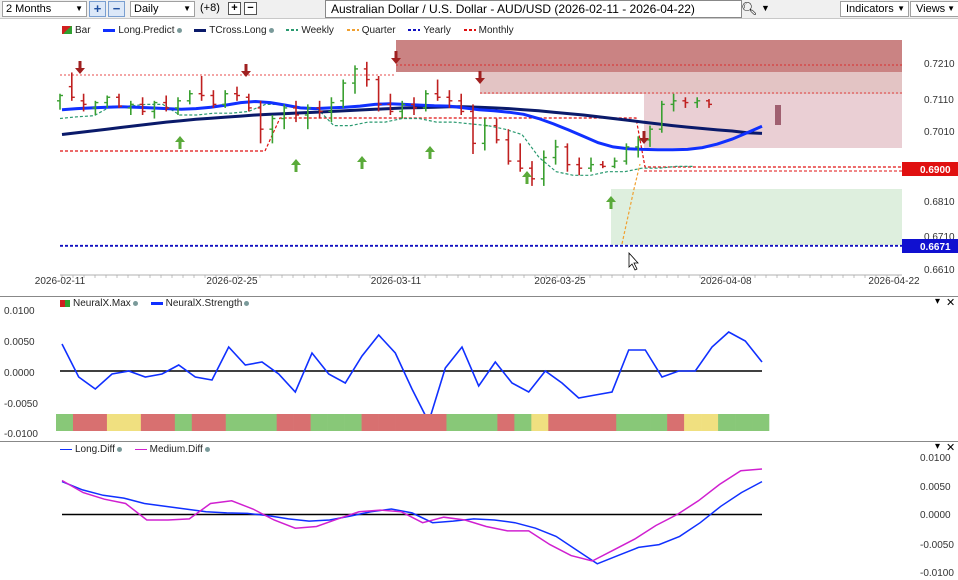  What do you see at coordinates (778, 115) in the screenshot?
I see `forecast-marker` at bounding box center [778, 115].